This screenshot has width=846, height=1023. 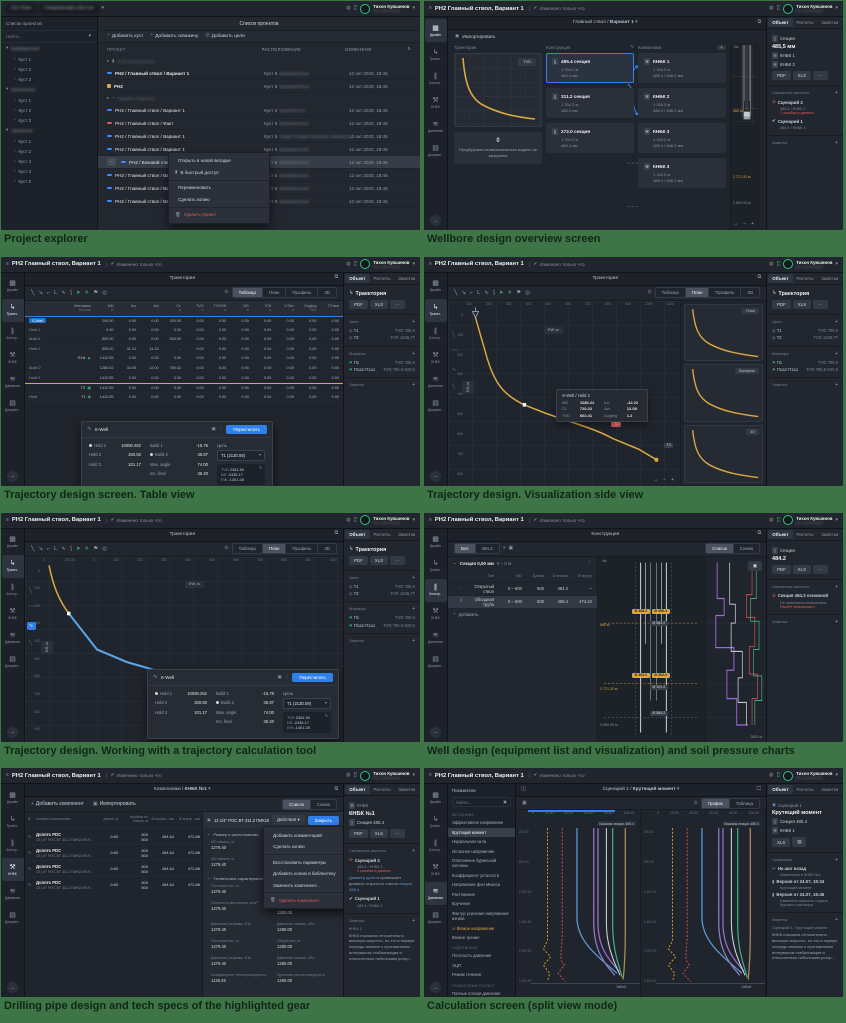 I want to click on bha-card: ⚒ КНБК 3 1 334.0 м 485.4 / 468.2 мм, so click(x=682, y=138).